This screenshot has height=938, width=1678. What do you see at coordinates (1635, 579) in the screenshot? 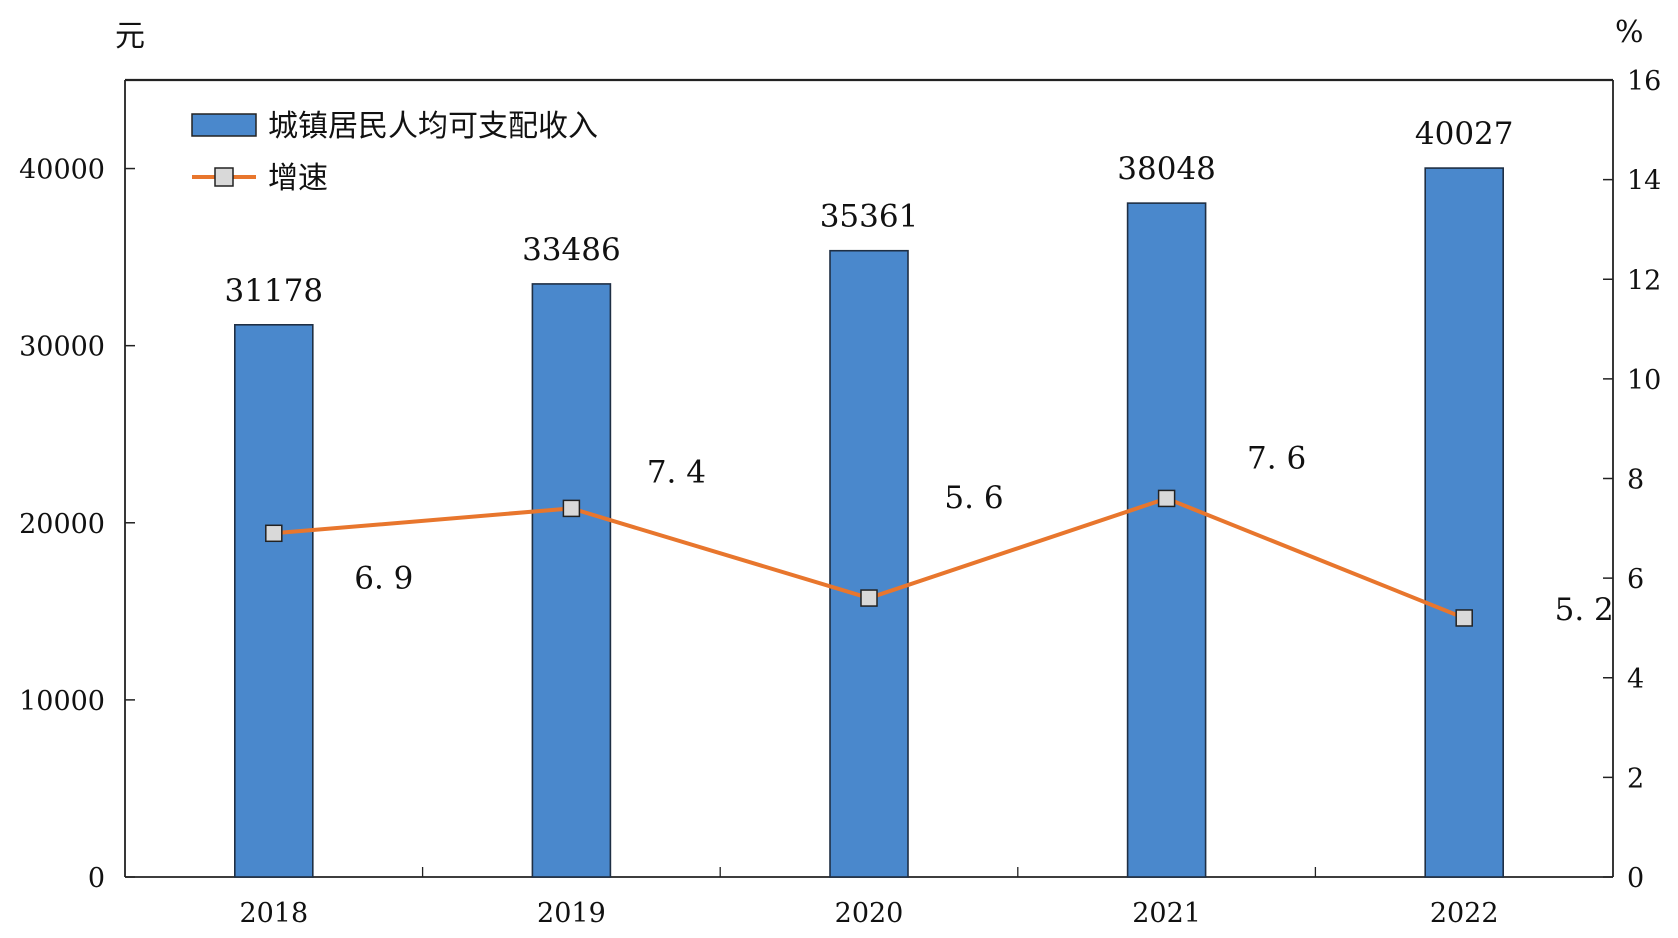
I see `right-axis-tick-label: 6` at bounding box center [1635, 579].